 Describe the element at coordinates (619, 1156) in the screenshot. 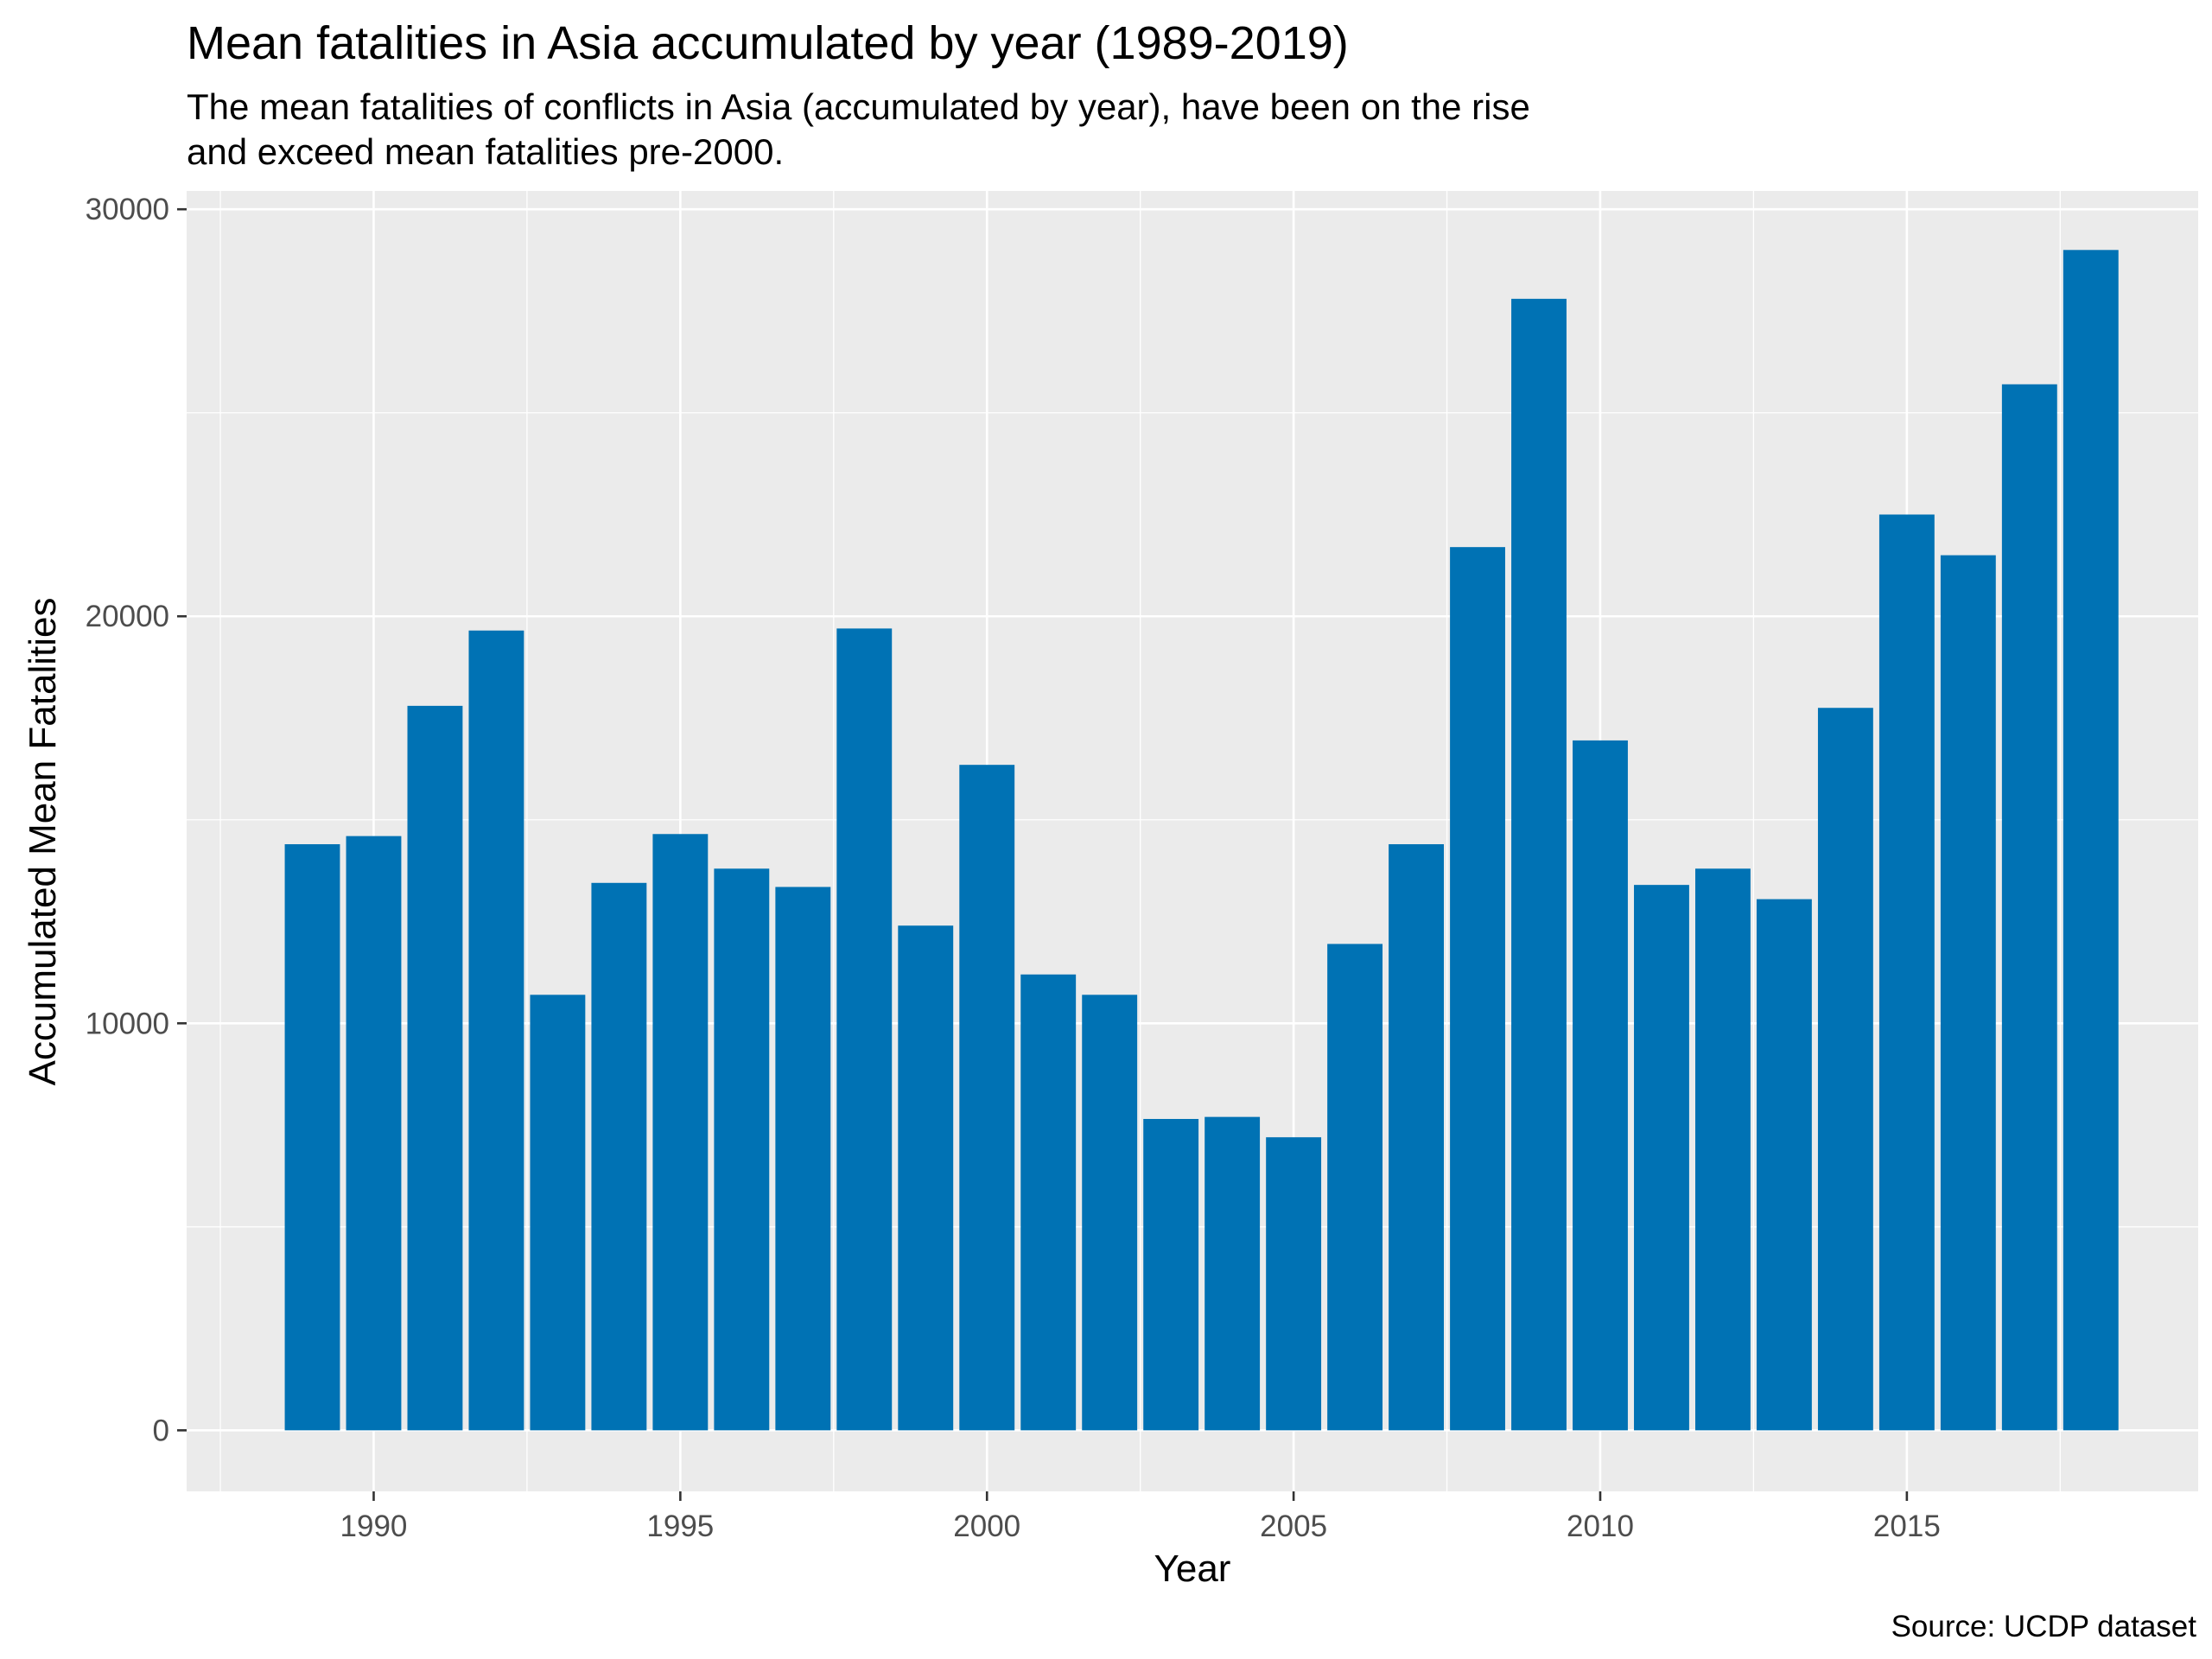

I see `bar-1994` at that location.